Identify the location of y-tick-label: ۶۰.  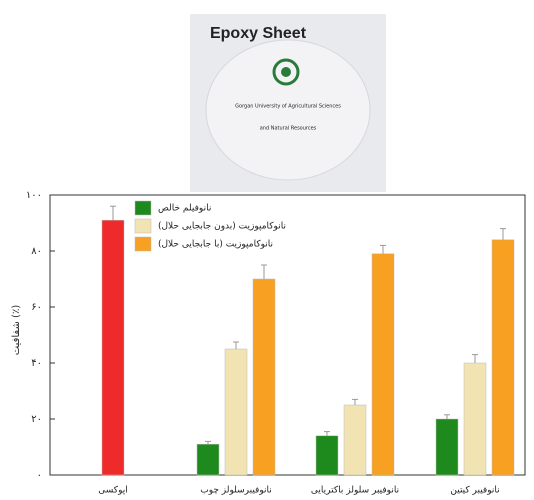
(36, 307).